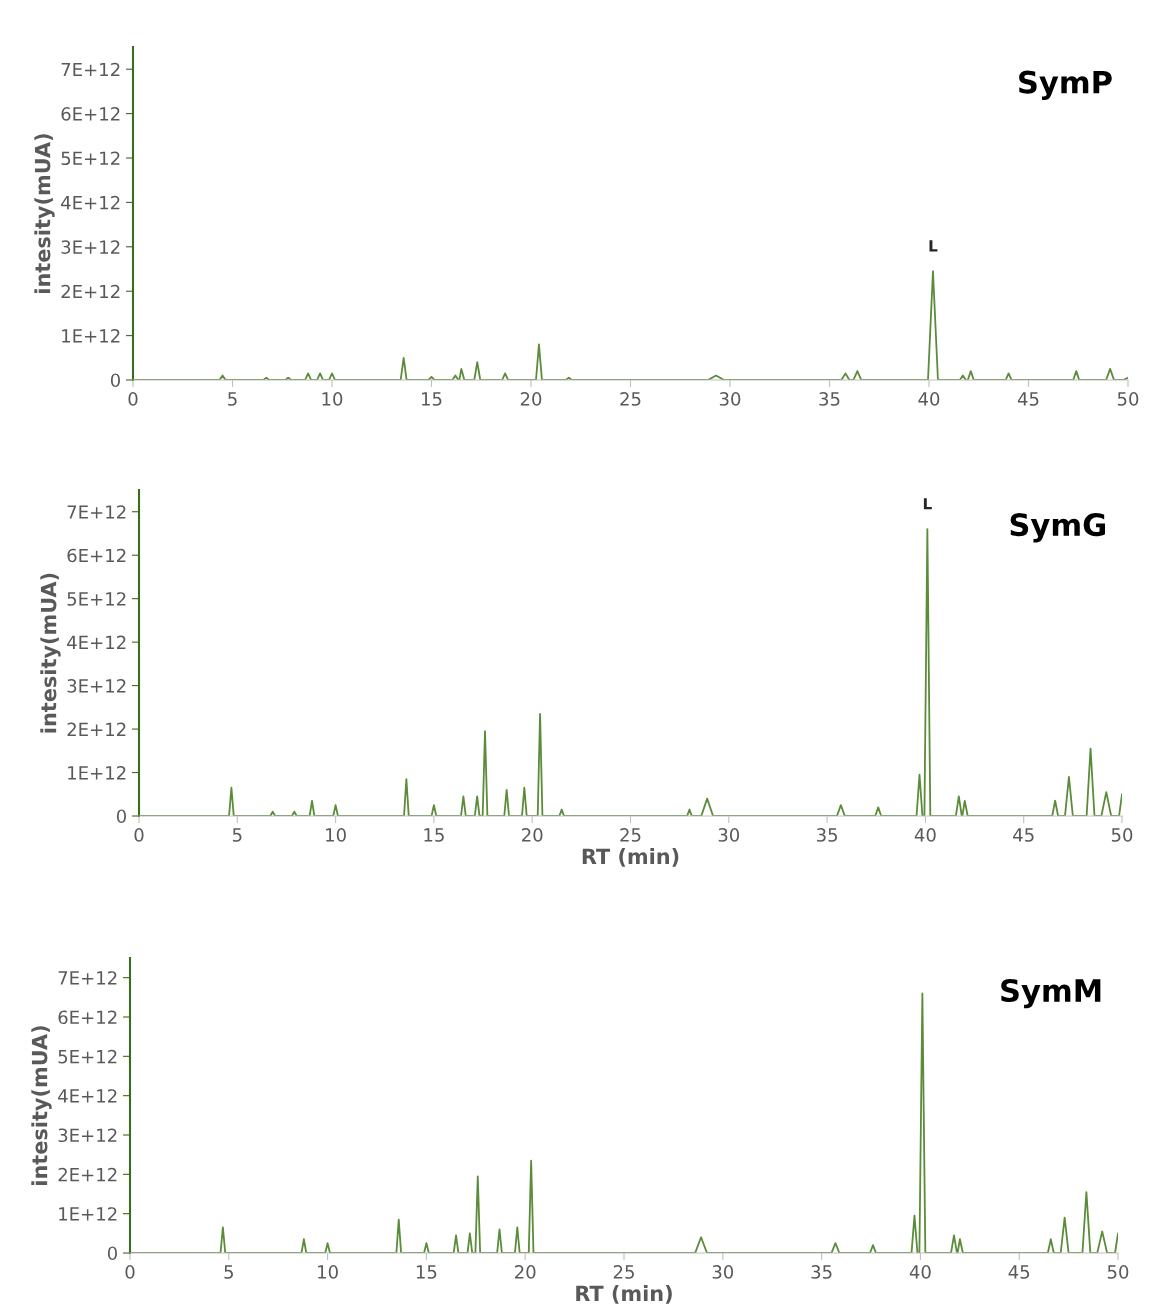 Image resolution: width=1163 pixels, height=1313 pixels. What do you see at coordinates (1057, 528) in the screenshot?
I see `text: SymG` at bounding box center [1057, 528].